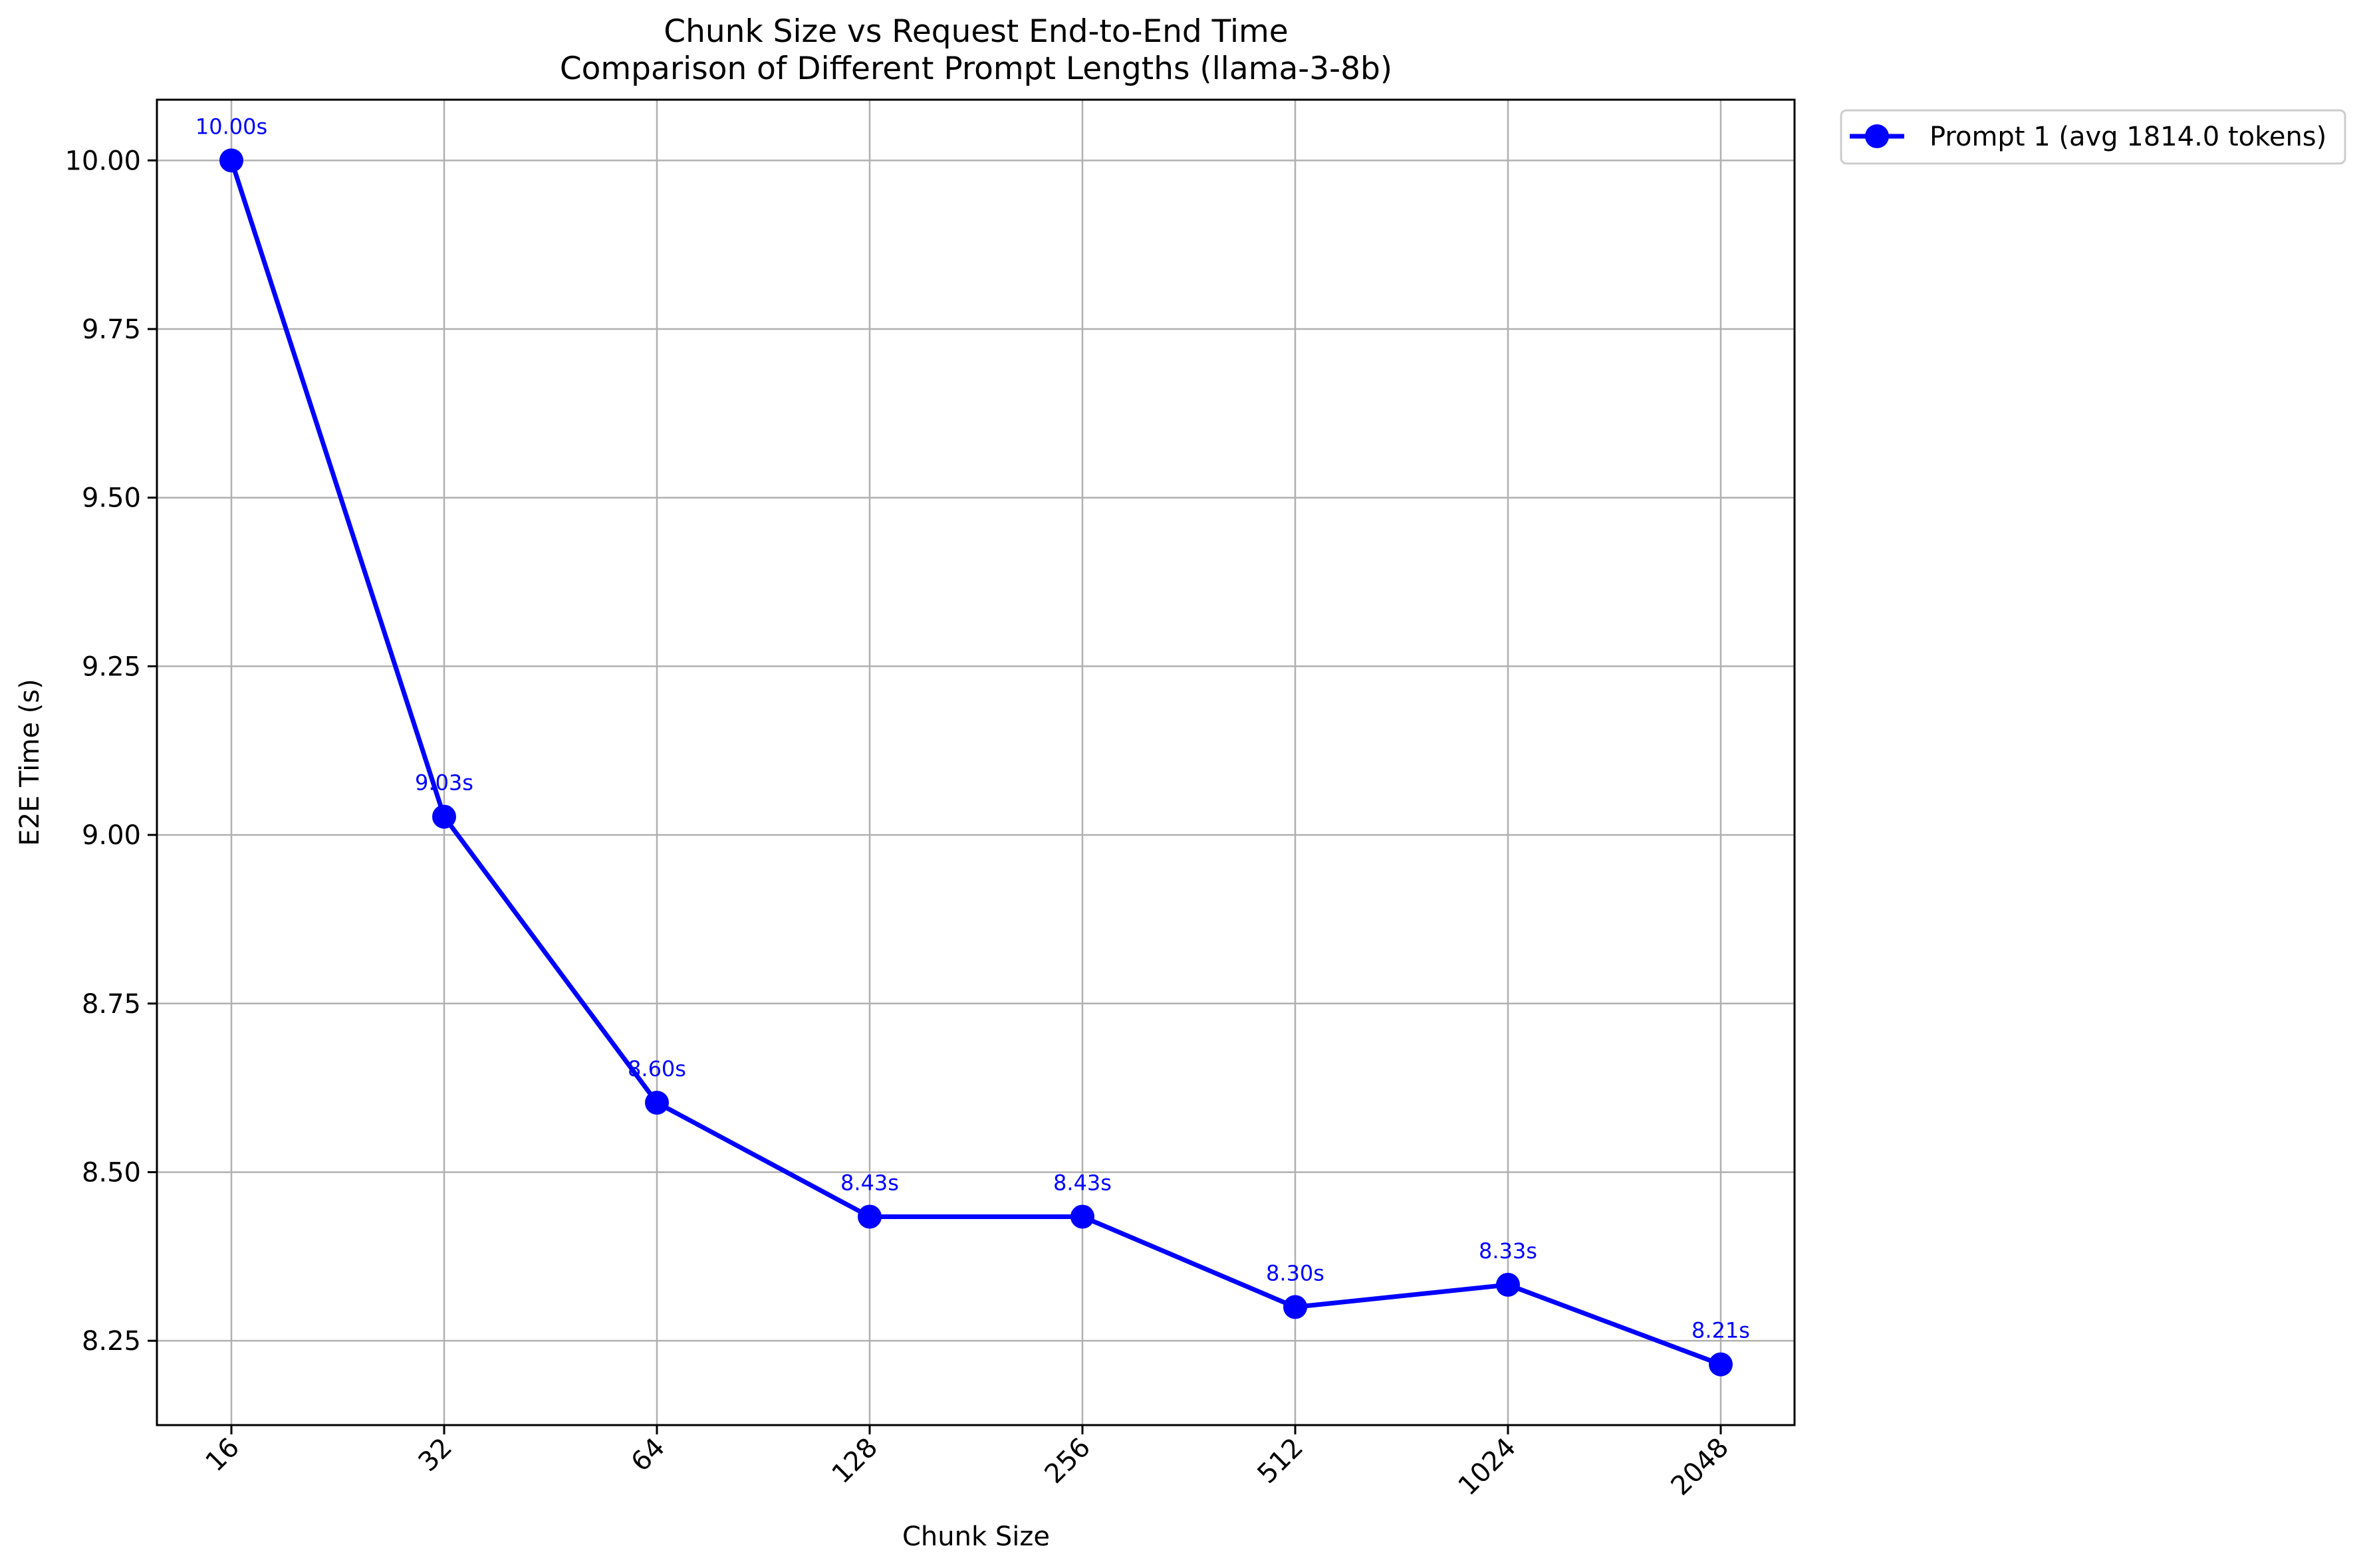 The image size is (2369, 1568). Describe the element at coordinates (976, 1536) in the screenshot. I see `x-axis-label: Chunk Size` at that location.